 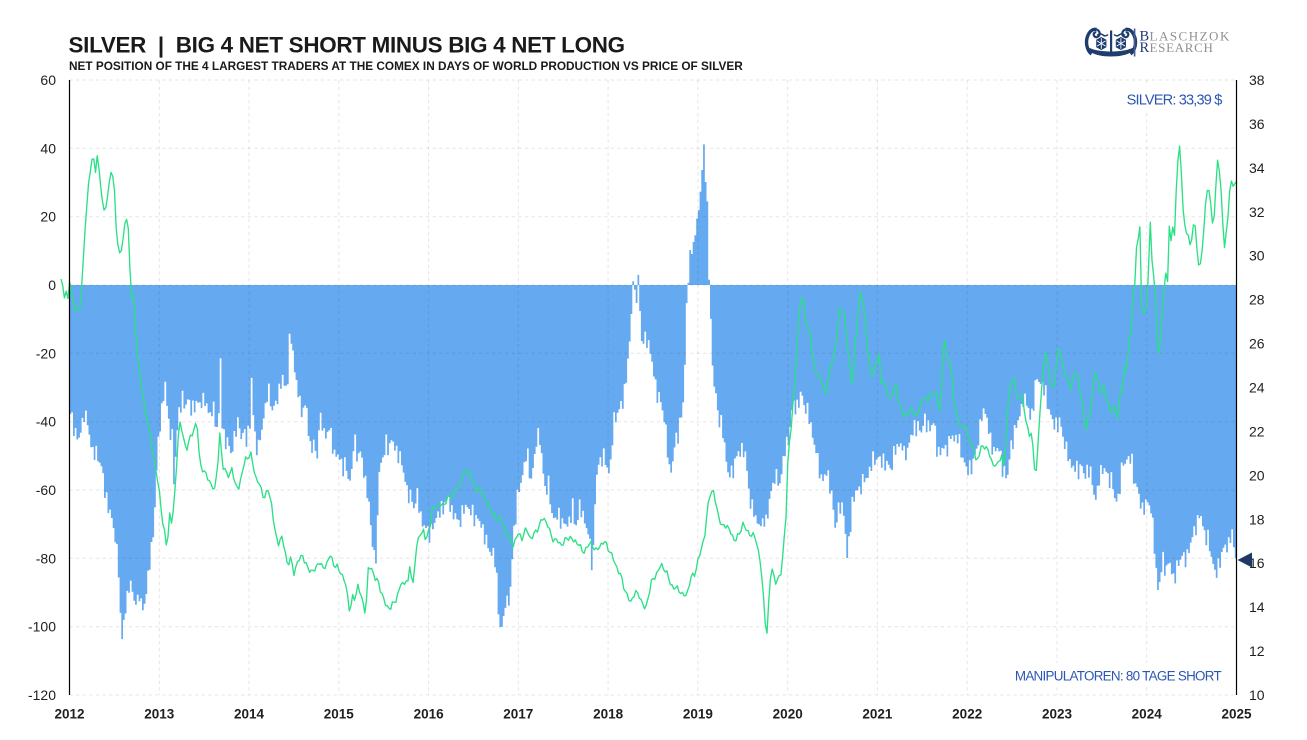 What do you see at coordinates (42, 627) in the screenshot?
I see `svg-text: -100` at bounding box center [42, 627].